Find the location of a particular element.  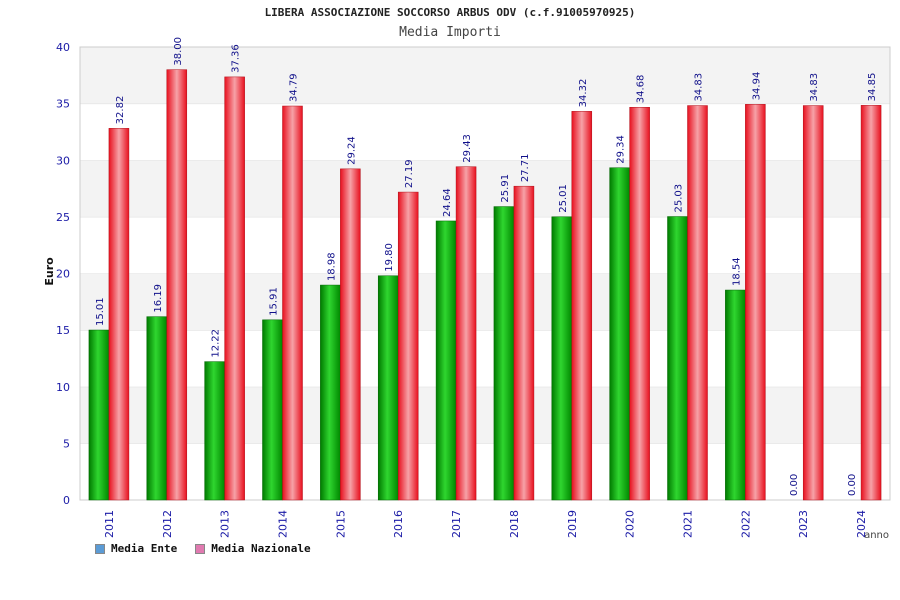

data-label-media-ente: 24.64 is located at coordinates (447, 202).